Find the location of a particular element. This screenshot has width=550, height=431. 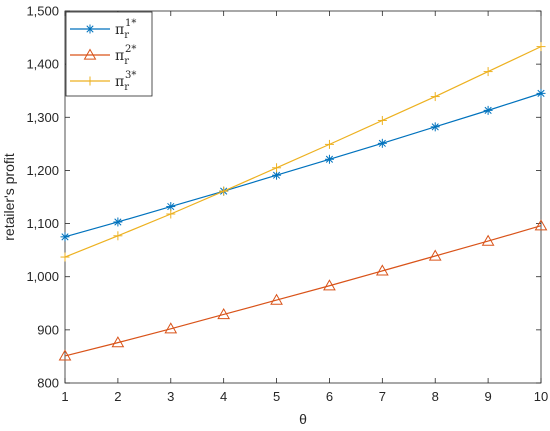

y-tick-label: 1,400 is located at coordinates (42, 64).